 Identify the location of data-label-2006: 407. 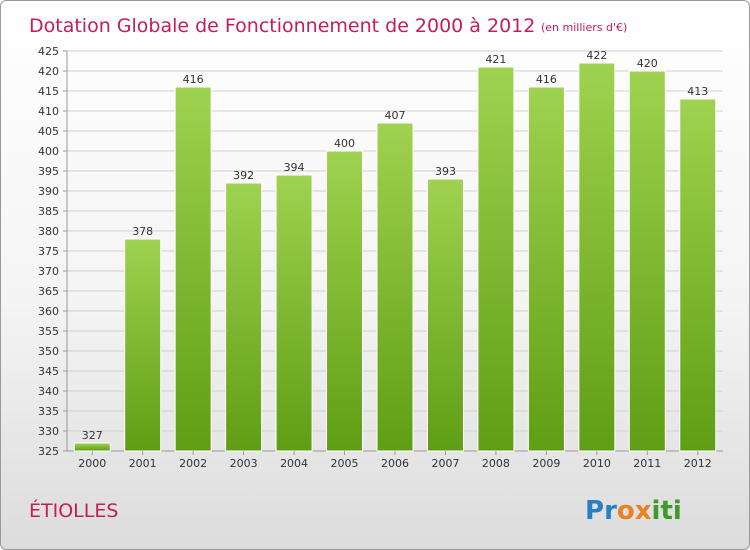
(395, 115).